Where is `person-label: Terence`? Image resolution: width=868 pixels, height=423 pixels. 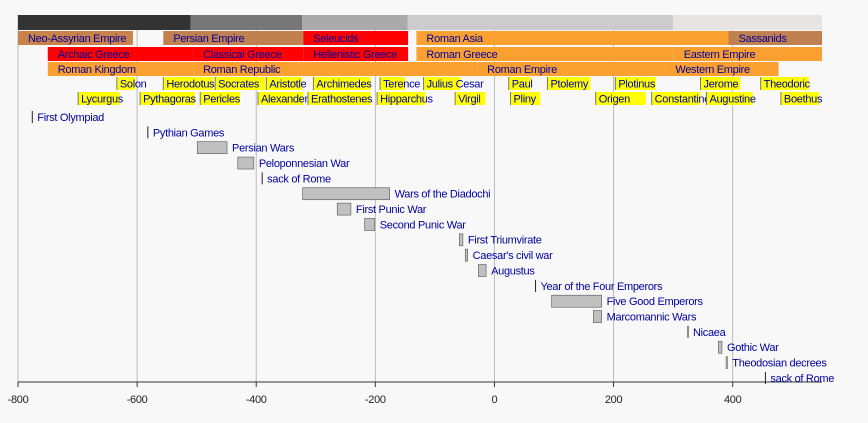
person-label: Terence is located at coordinates (401, 84).